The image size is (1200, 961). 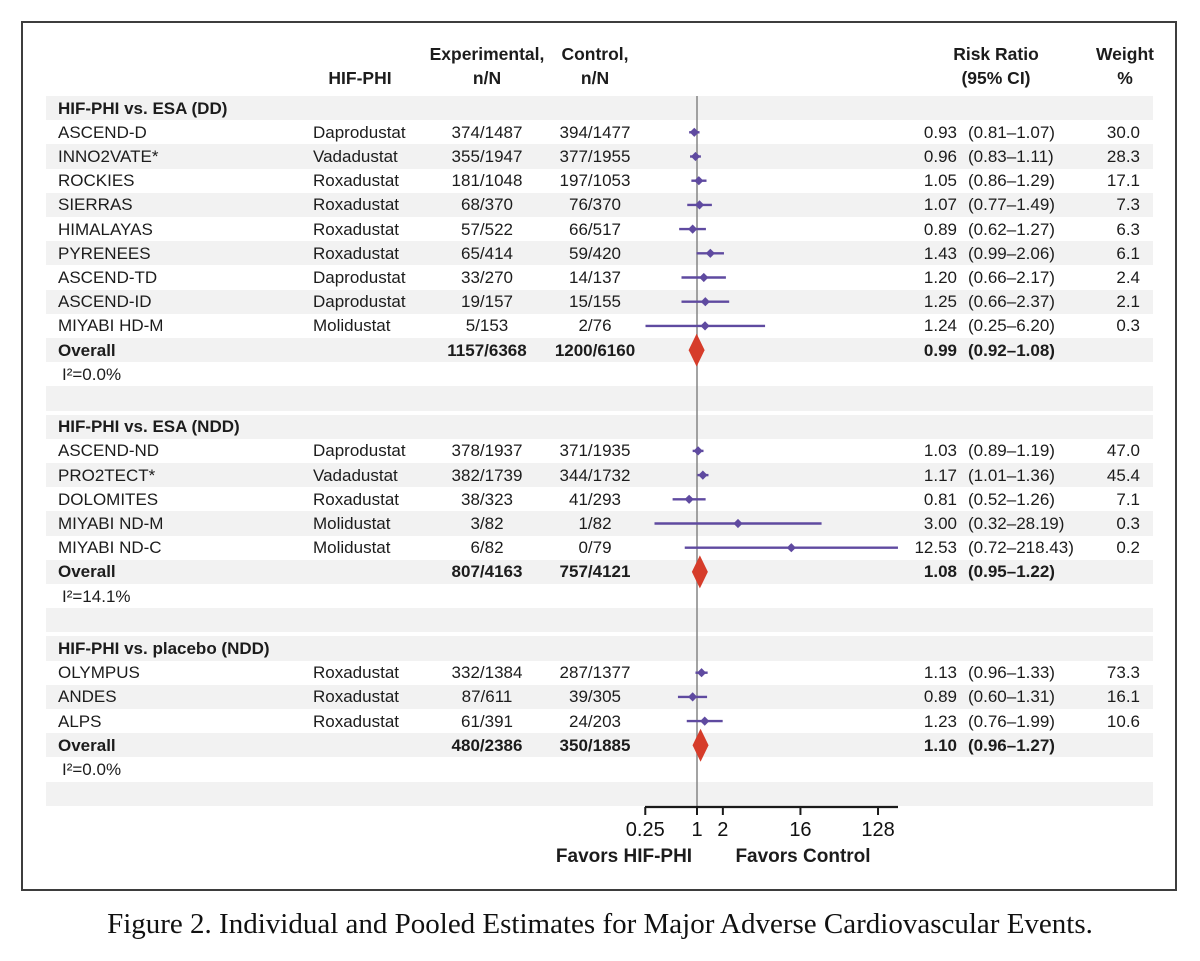 I want to click on study-name: ASCEND-D, so click(x=102, y=132).